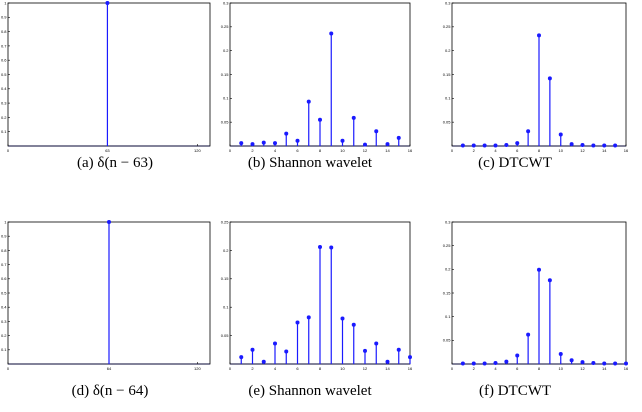  I want to click on caption-d: (d) δ(n − 64), so click(110, 391).